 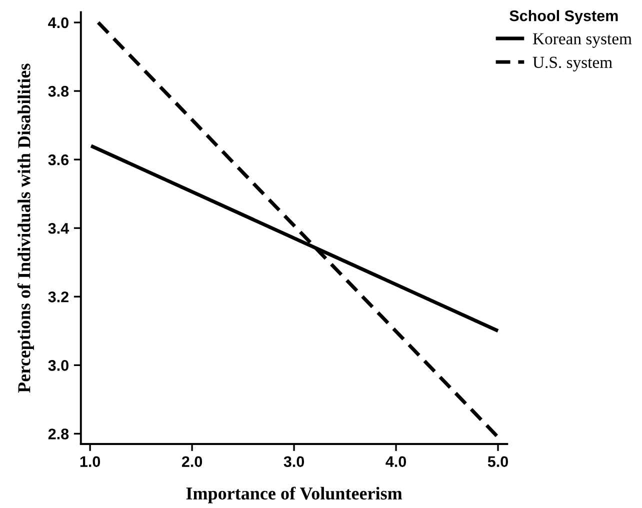 I want to click on x-tick-label: 1.0, so click(x=90, y=462).